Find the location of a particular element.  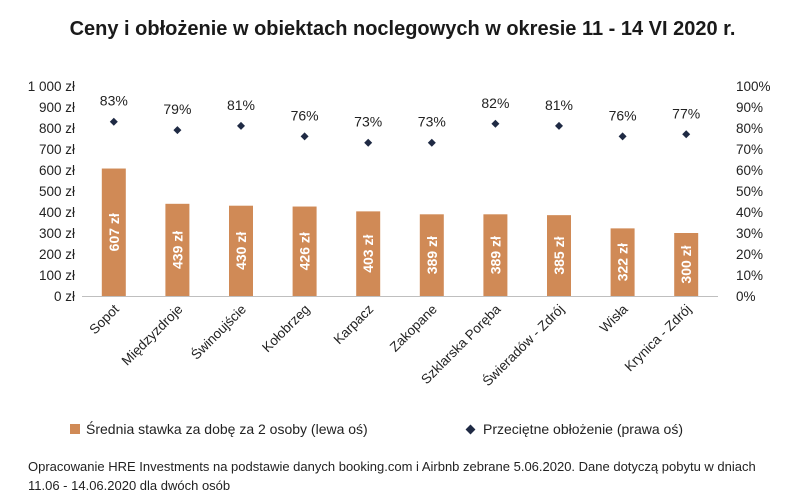

category-label: Krynica - Zdrój is located at coordinates (658, 338).